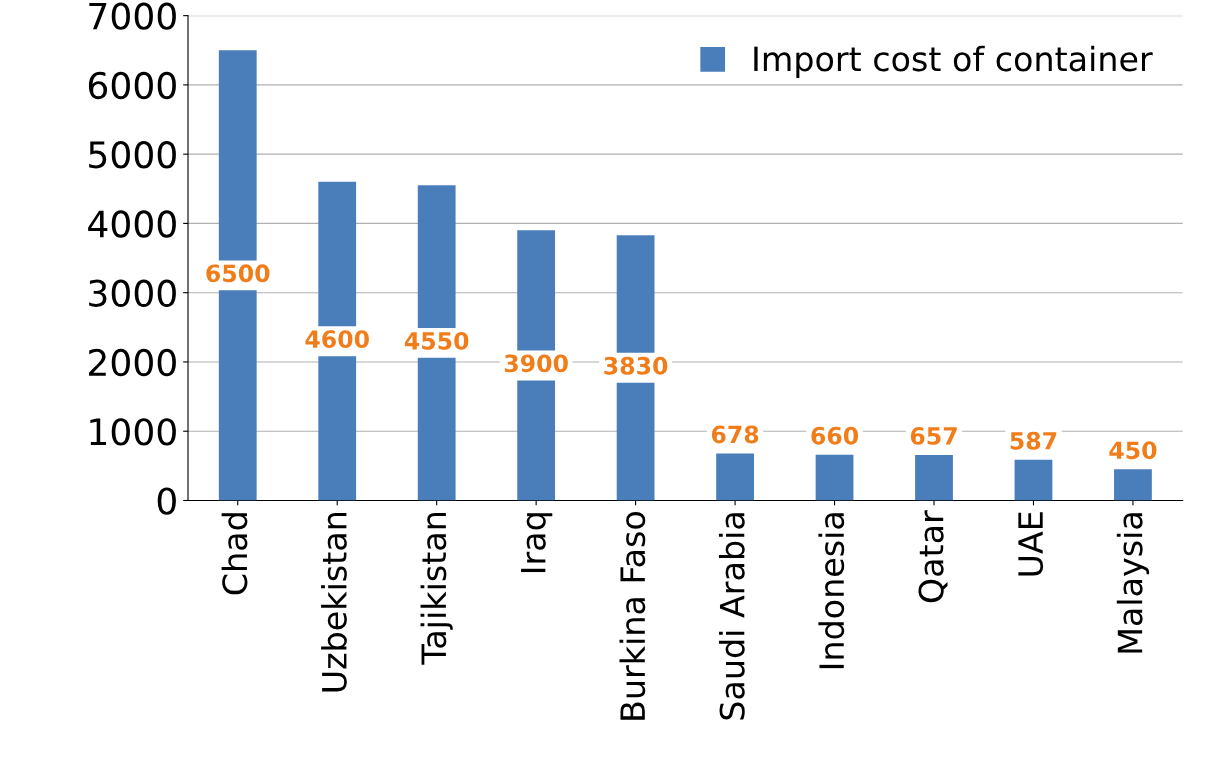 This screenshot has height=782, width=1213. Describe the element at coordinates (731, 616) in the screenshot. I see `x-tick-label: Saudi Arabia` at that location.